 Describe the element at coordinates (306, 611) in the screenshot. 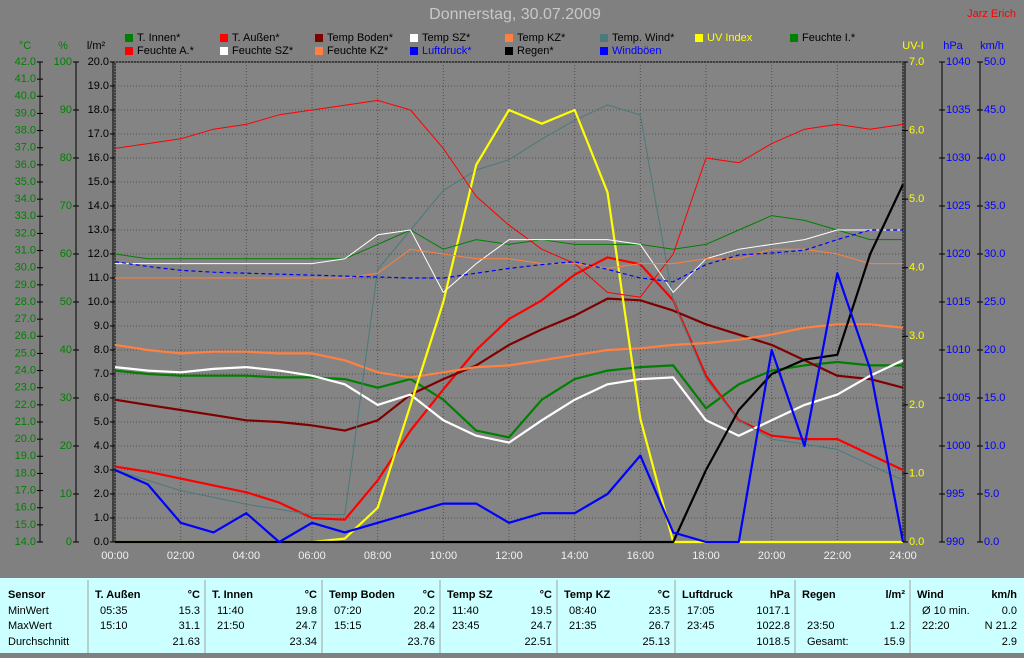

I see `stats-value: 19.8` at that location.